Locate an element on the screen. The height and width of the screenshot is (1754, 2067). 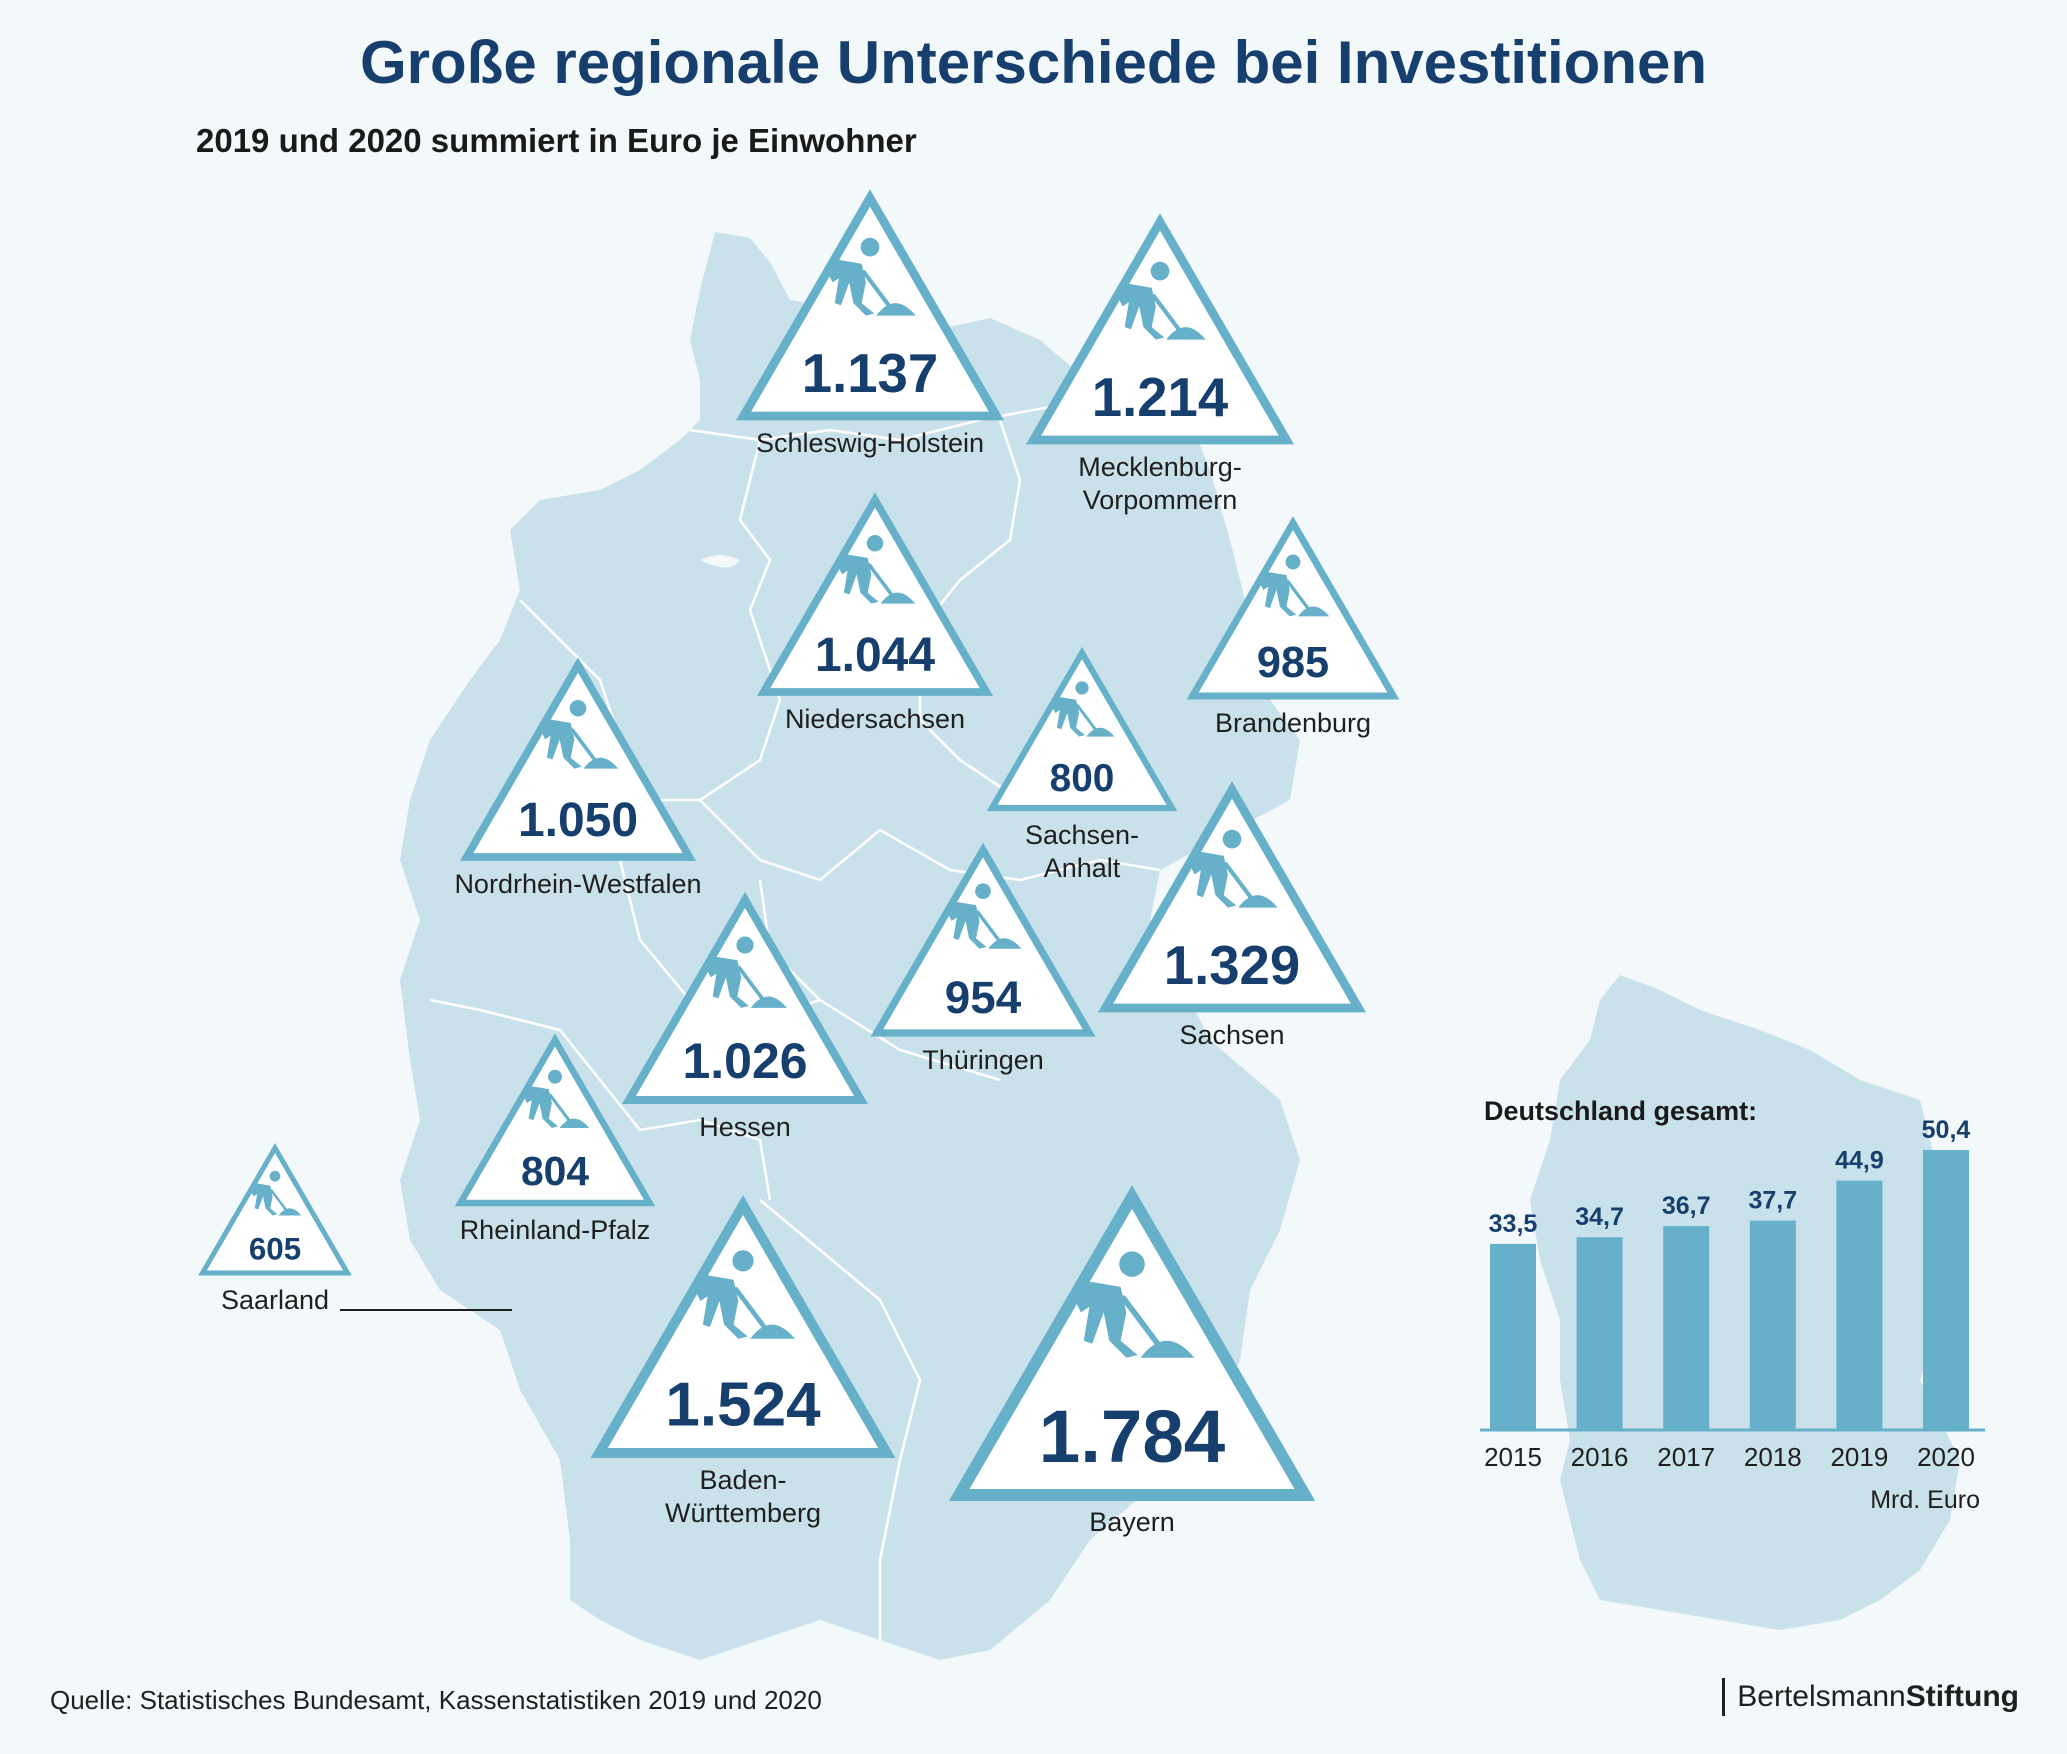
region-value: 1.214 is located at coordinates (1160, 397).